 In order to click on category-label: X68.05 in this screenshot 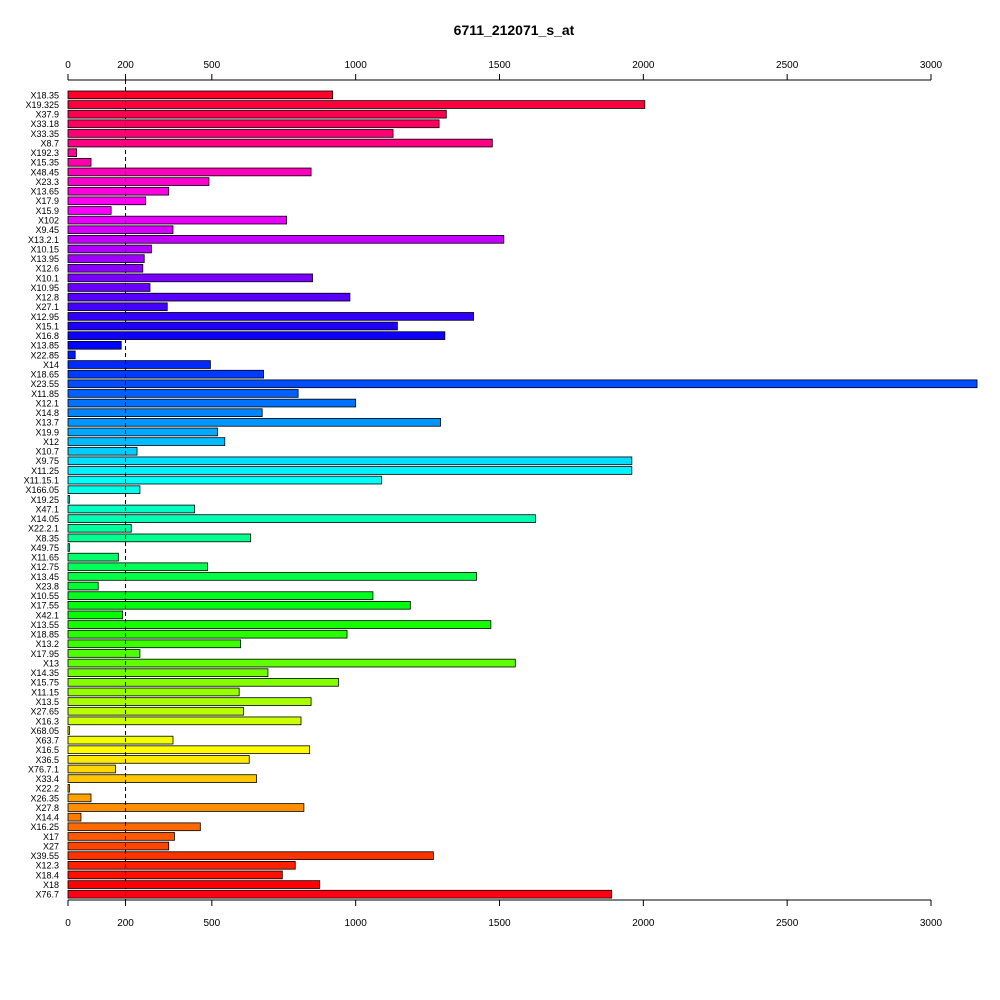, I will do `click(44, 731)`.